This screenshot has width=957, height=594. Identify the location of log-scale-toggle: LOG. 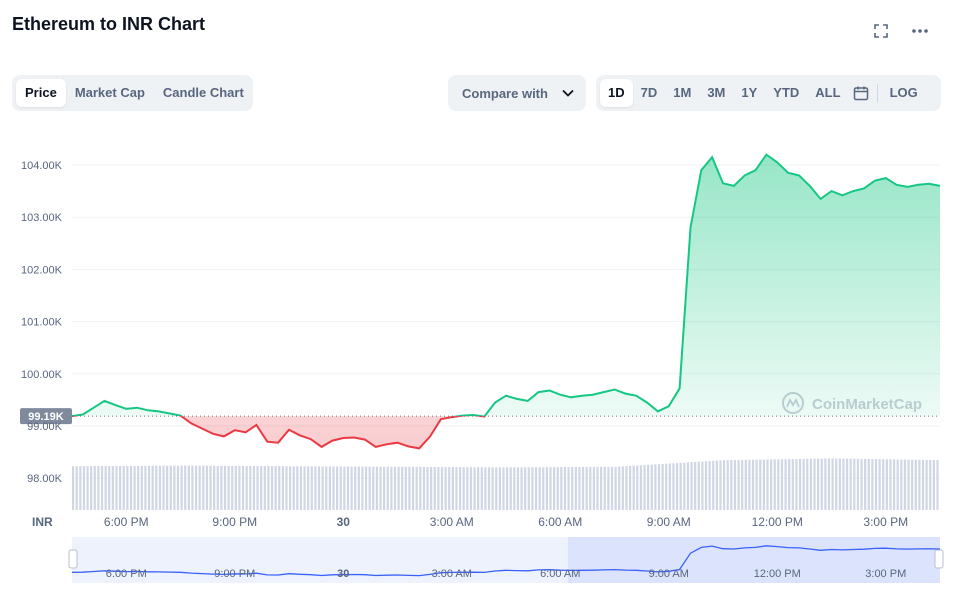
(903, 92).